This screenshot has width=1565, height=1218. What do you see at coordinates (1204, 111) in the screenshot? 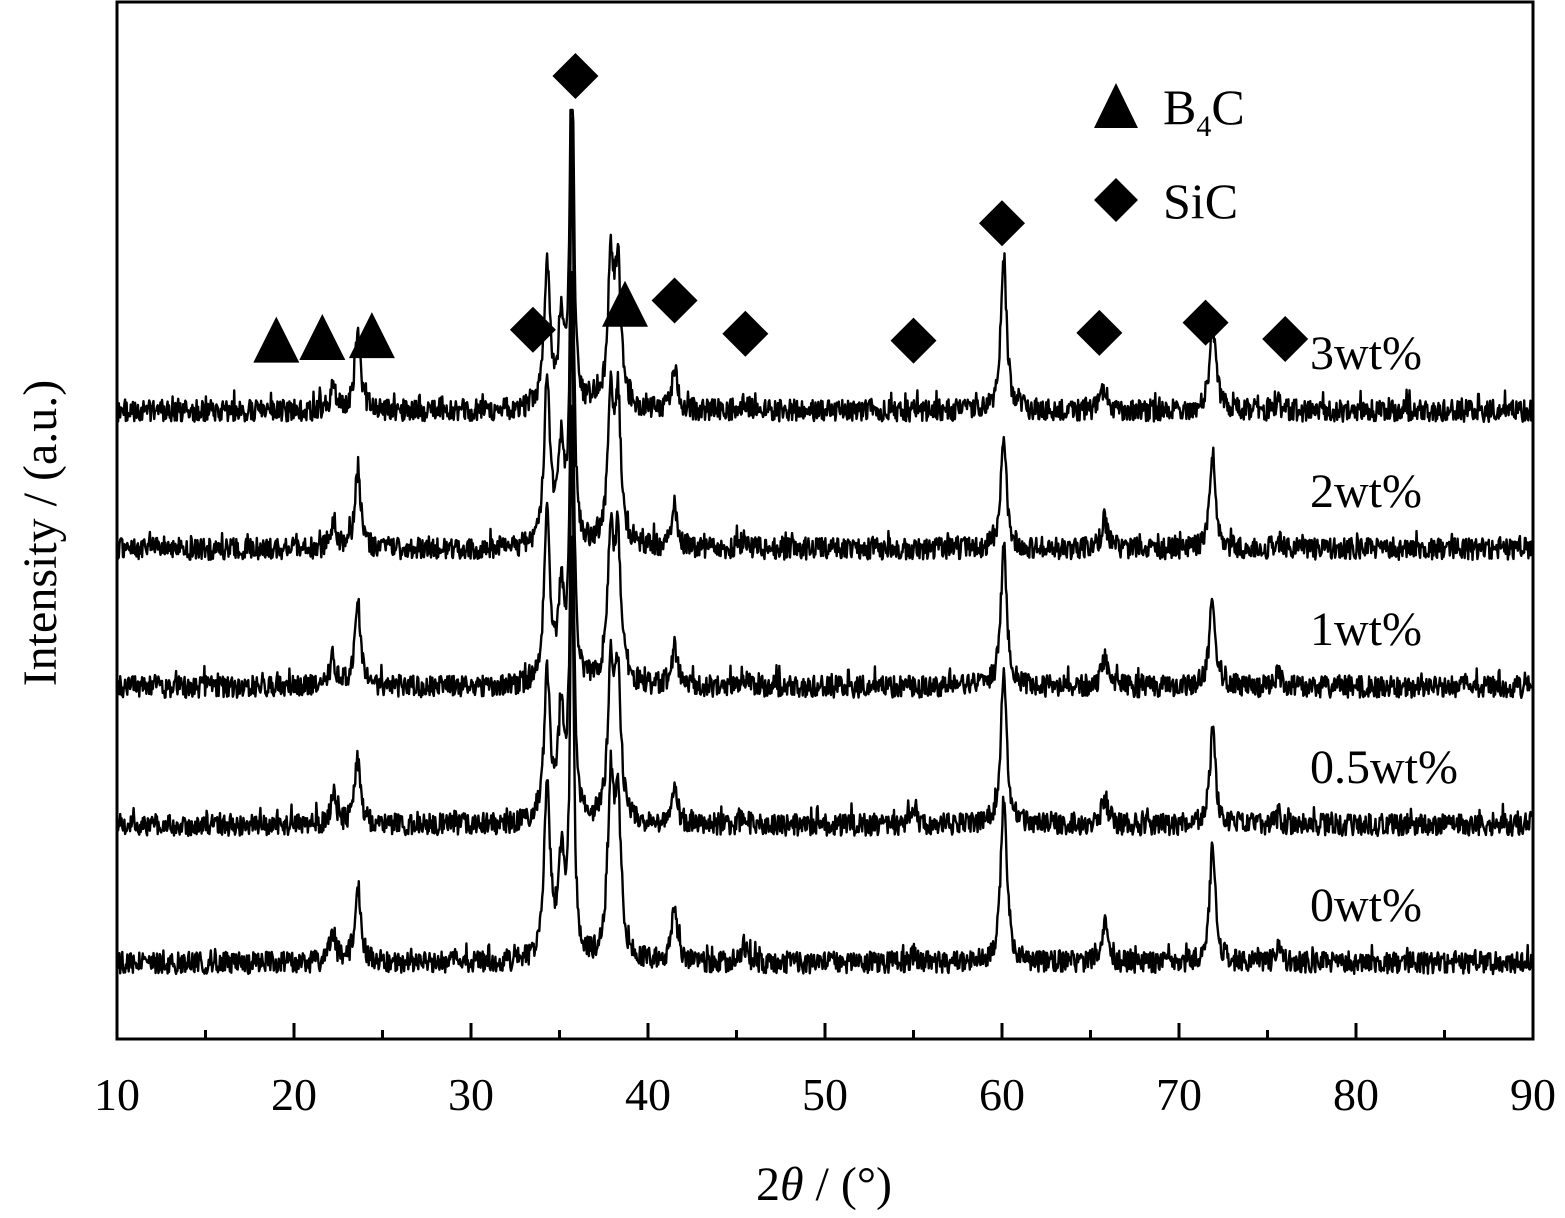
I see `legend-b4c-label: B4C` at bounding box center [1204, 111].